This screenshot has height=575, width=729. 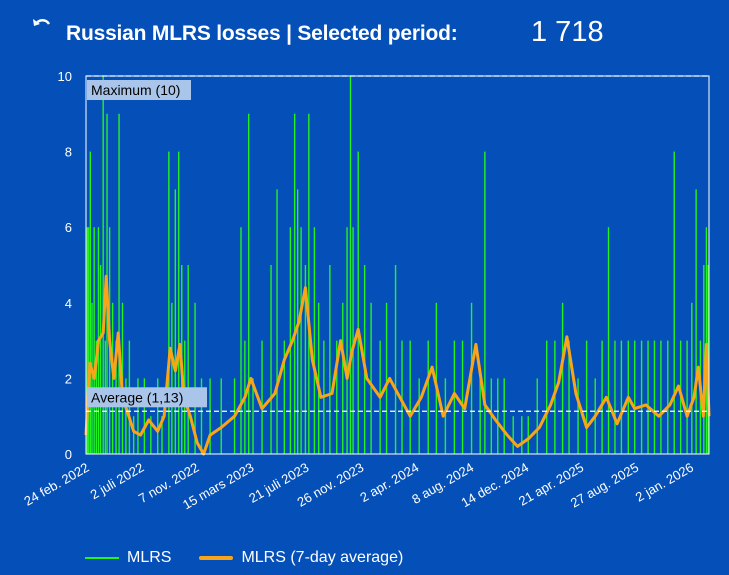 What do you see at coordinates (262, 33) in the screenshot?
I see `chart-title: Russian MLRS losses | Selected period:` at bounding box center [262, 33].